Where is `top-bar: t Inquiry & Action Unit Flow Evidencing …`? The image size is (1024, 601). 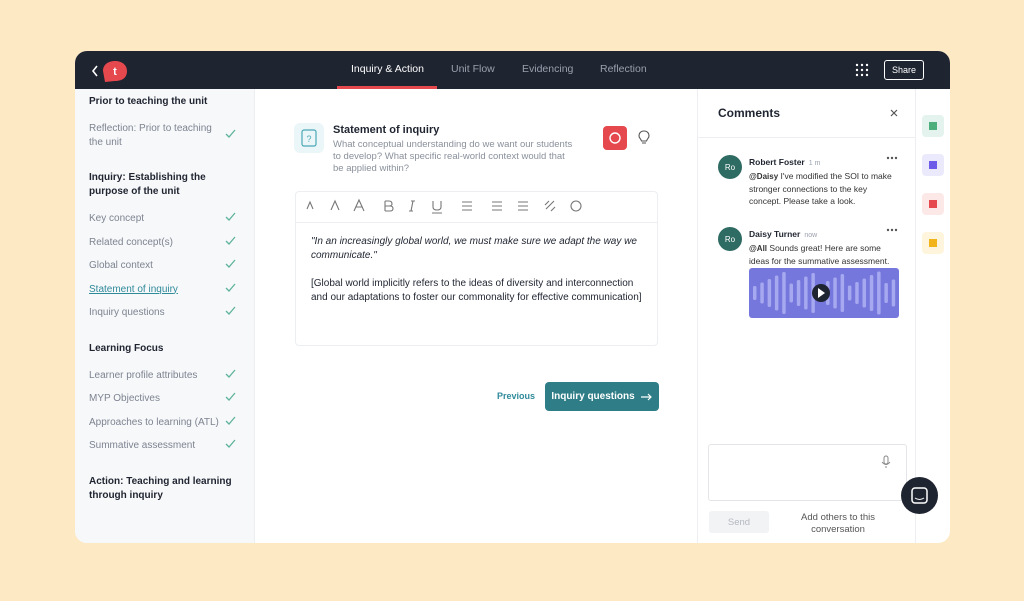
top-bar: t Inquiry & Action Unit Flow Evidencing … is located at coordinates (512, 70).